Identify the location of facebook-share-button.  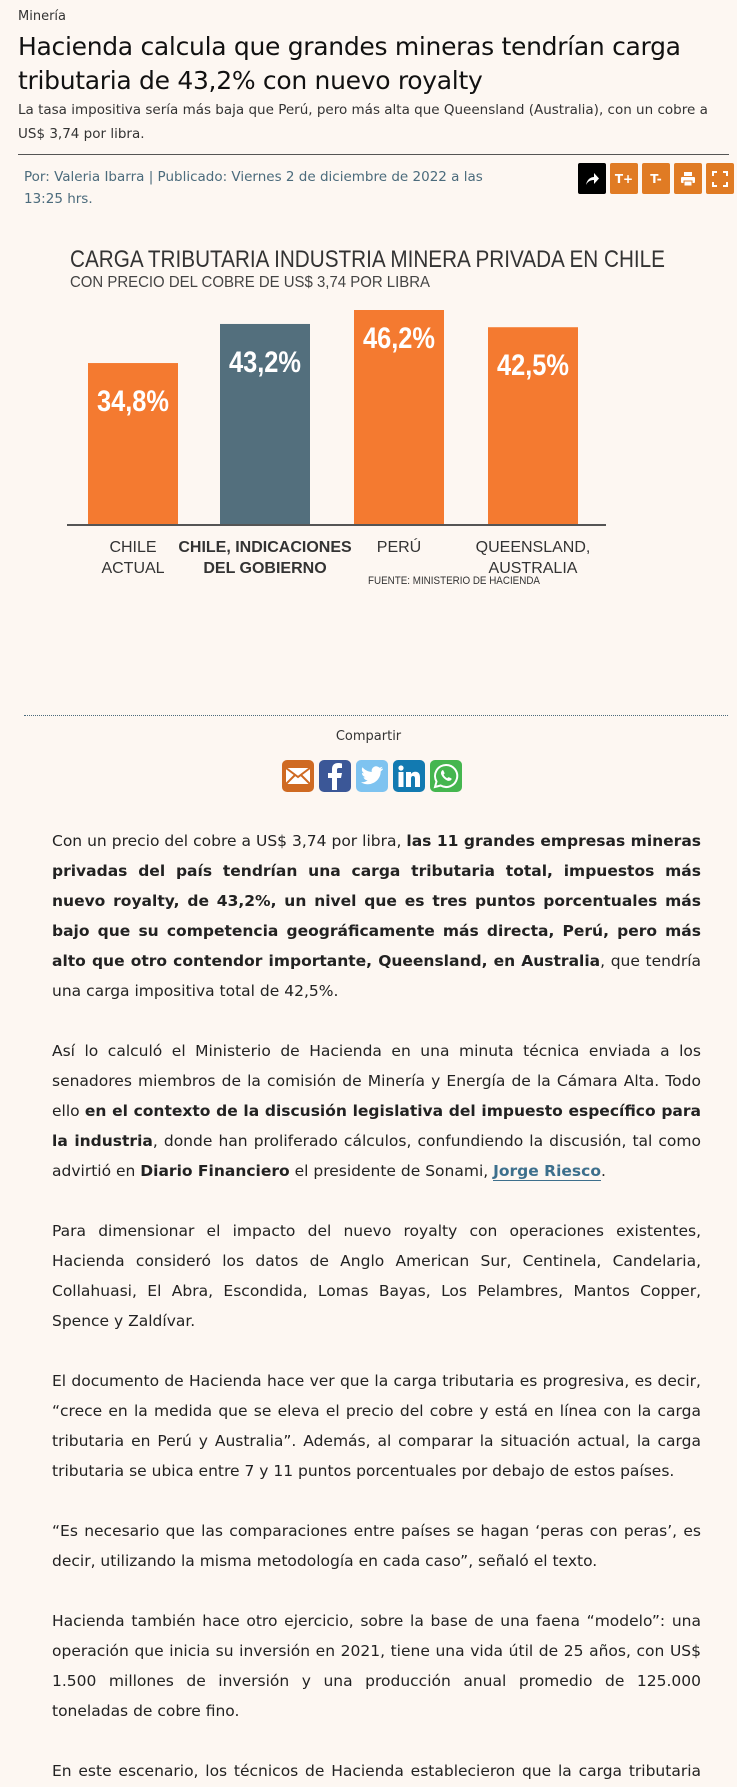
(335, 776).